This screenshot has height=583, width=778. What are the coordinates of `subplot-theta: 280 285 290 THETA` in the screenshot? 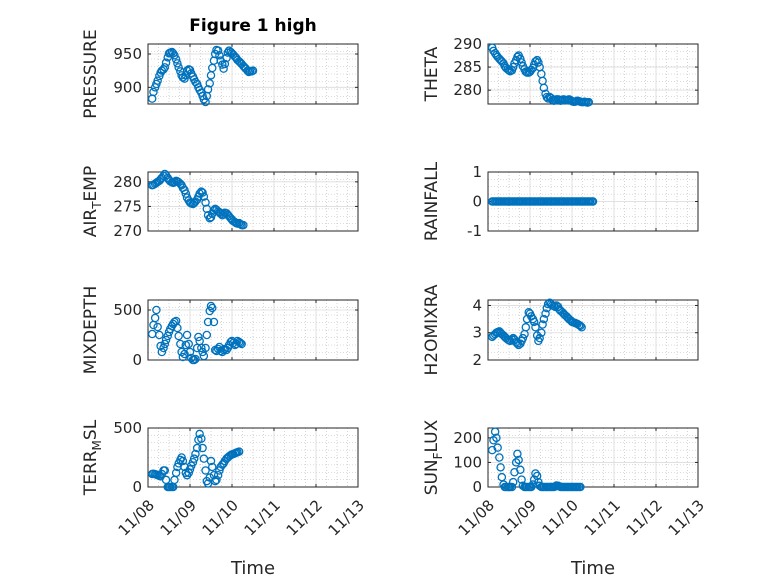 It's located at (560, 71).